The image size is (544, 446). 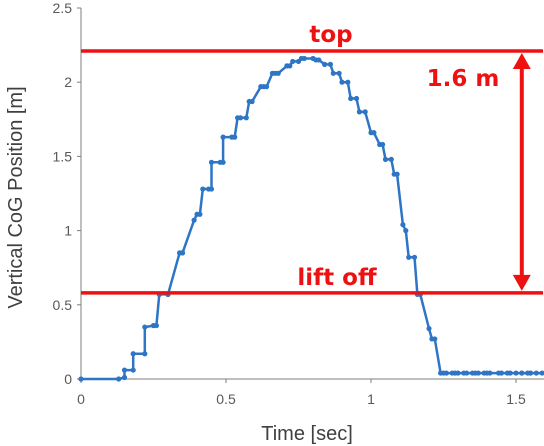 What do you see at coordinates (330, 35) in the screenshot?
I see `top-label: top` at bounding box center [330, 35].